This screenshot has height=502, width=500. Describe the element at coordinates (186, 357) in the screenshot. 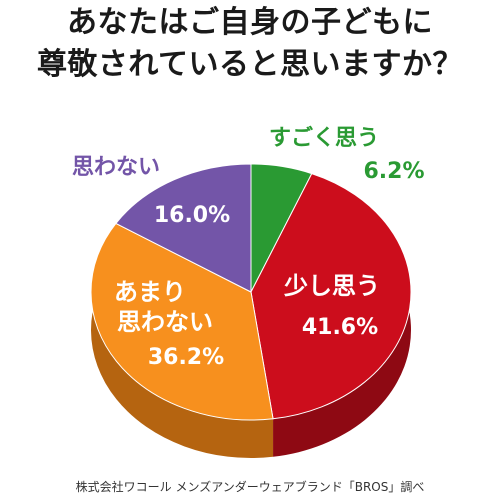

I see `value-label-amari-omowanai: 36.2%` at that location.